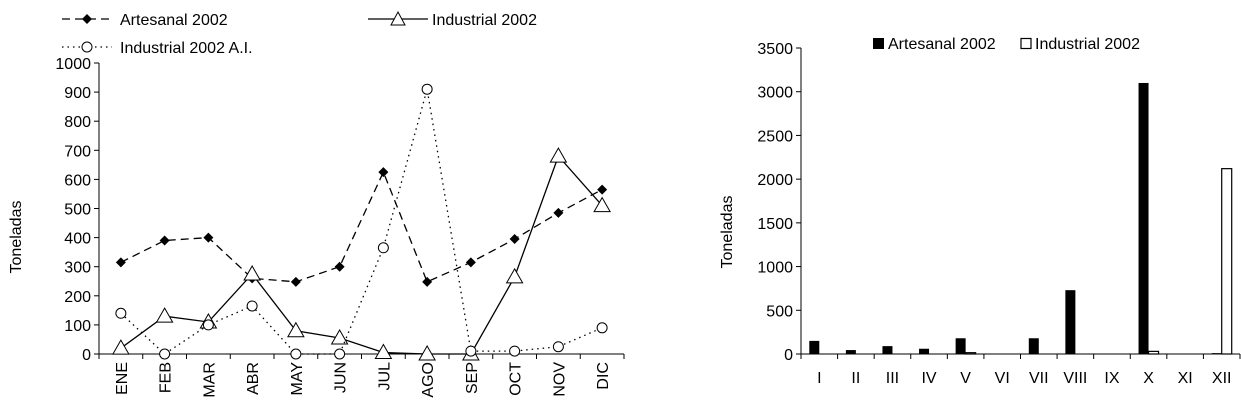 Image resolution: width=1241 pixels, height=417 pixels. I want to click on x-tick-label: X, so click(1148, 378).